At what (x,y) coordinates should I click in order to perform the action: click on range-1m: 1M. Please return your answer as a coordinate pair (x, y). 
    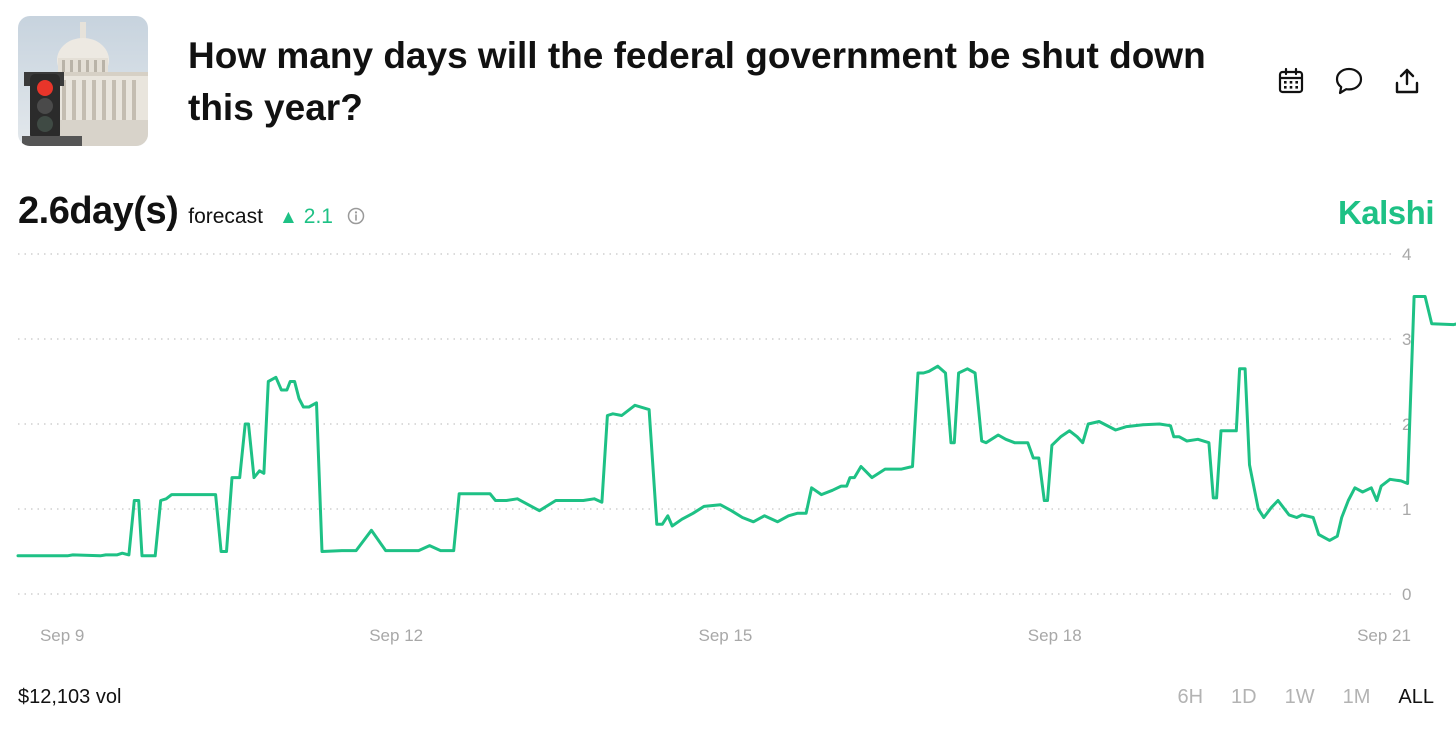
    Looking at the image, I should click on (1356, 697).